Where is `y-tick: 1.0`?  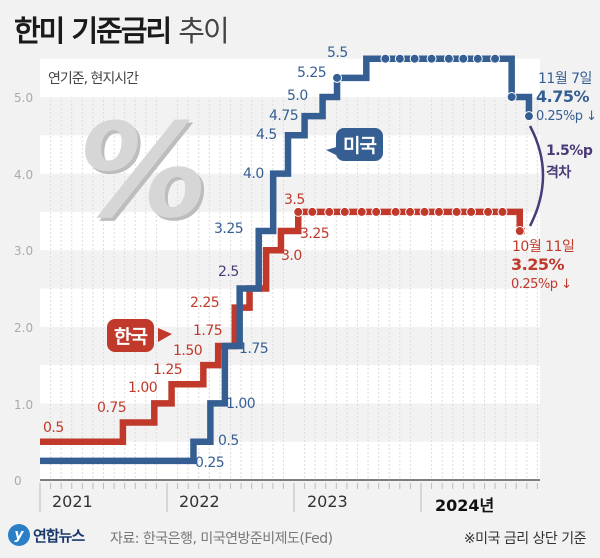 y-tick: 1.0 is located at coordinates (24, 405).